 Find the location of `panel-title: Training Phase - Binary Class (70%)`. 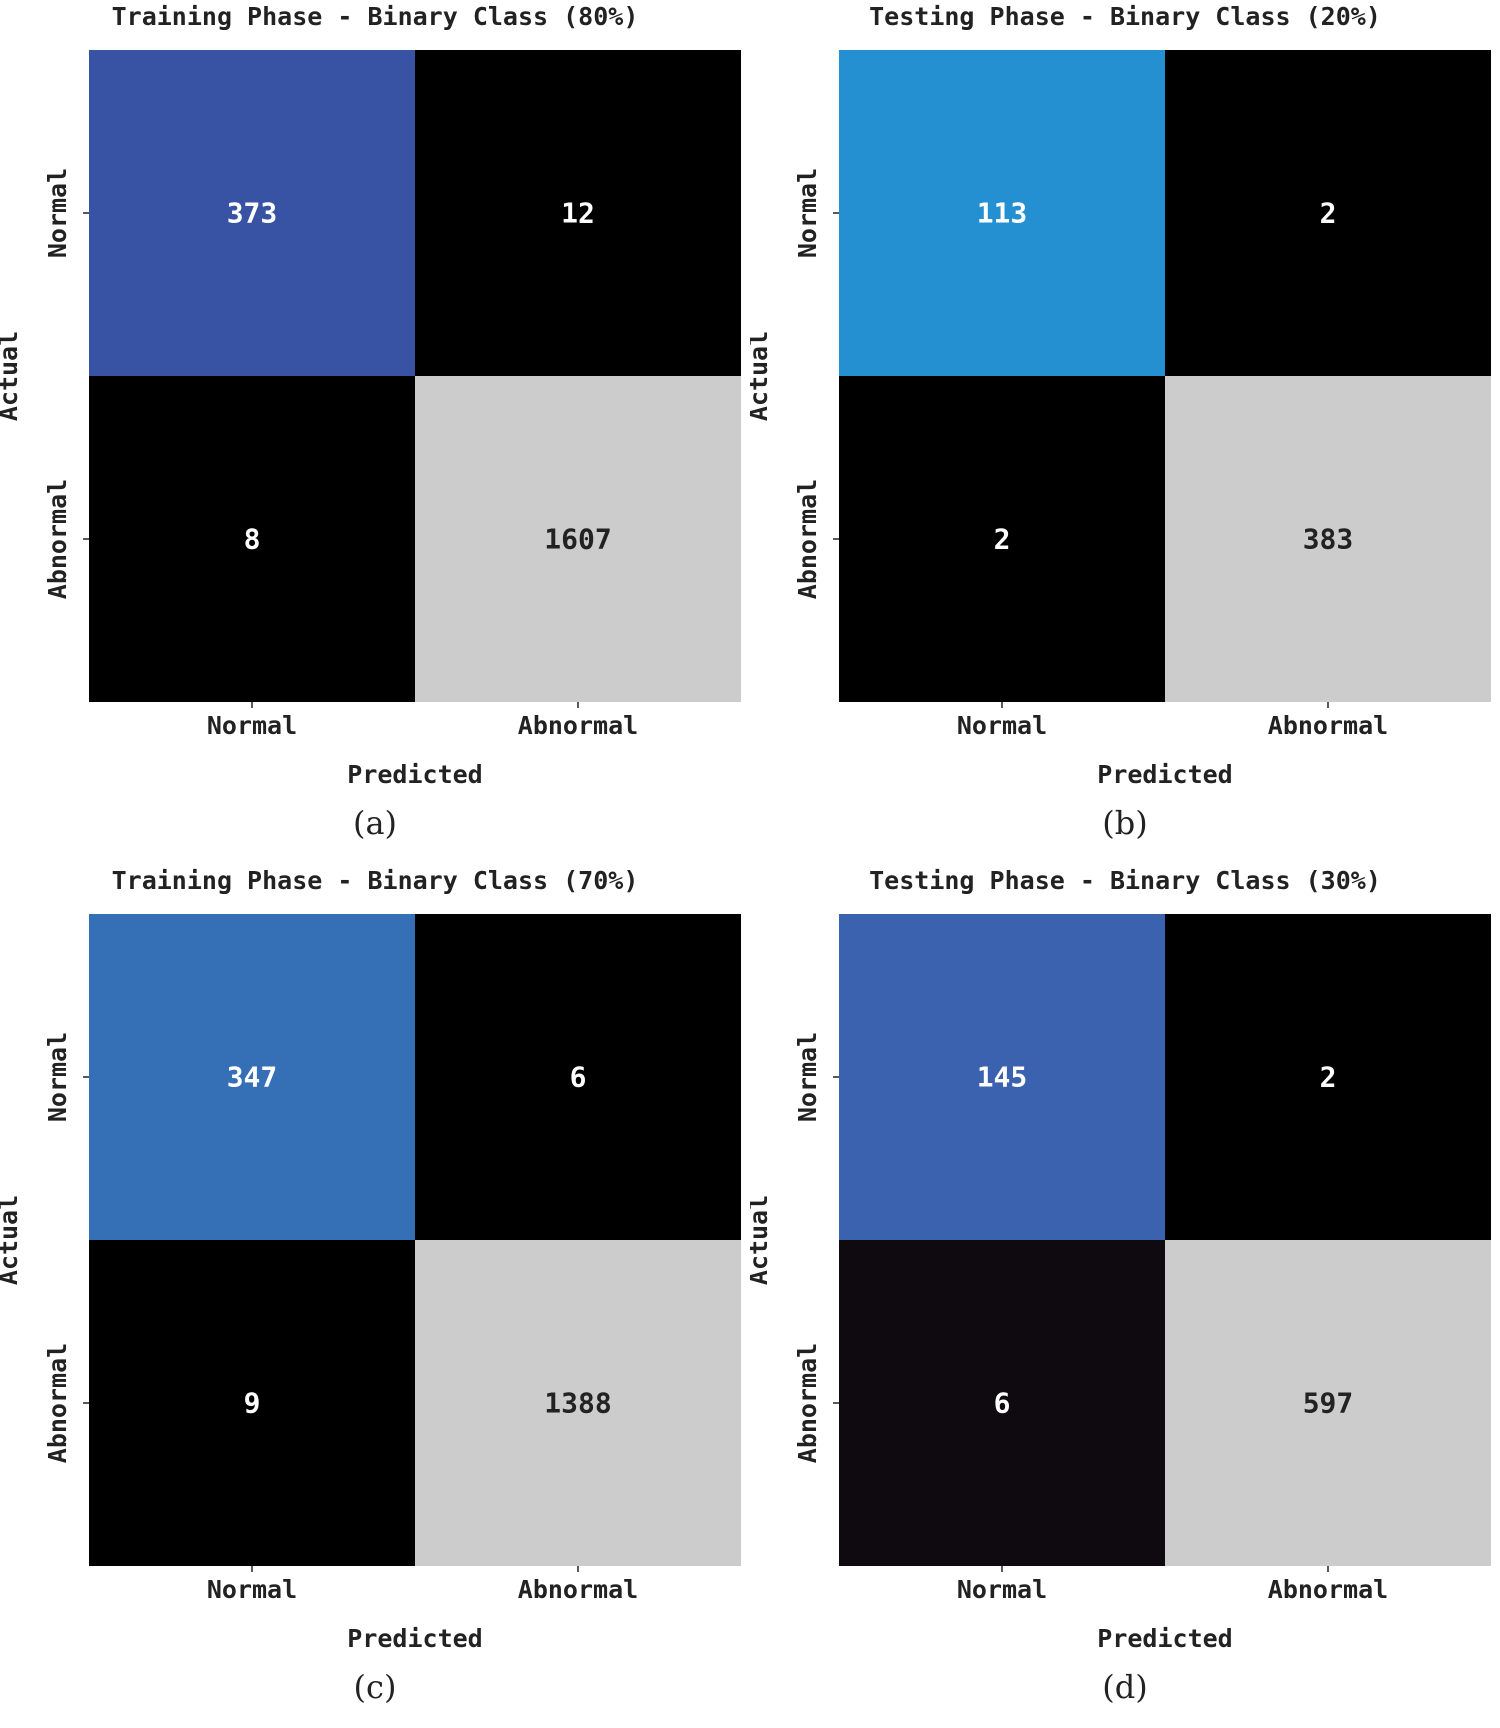

panel-title: Training Phase - Binary Class (70%) is located at coordinates (375, 880).